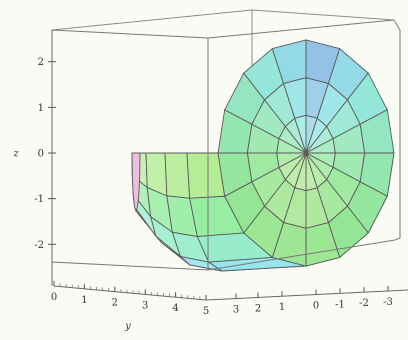  What do you see at coordinates (306, 295) in the screenshot?
I see `x-axis-line` at bounding box center [306, 295].